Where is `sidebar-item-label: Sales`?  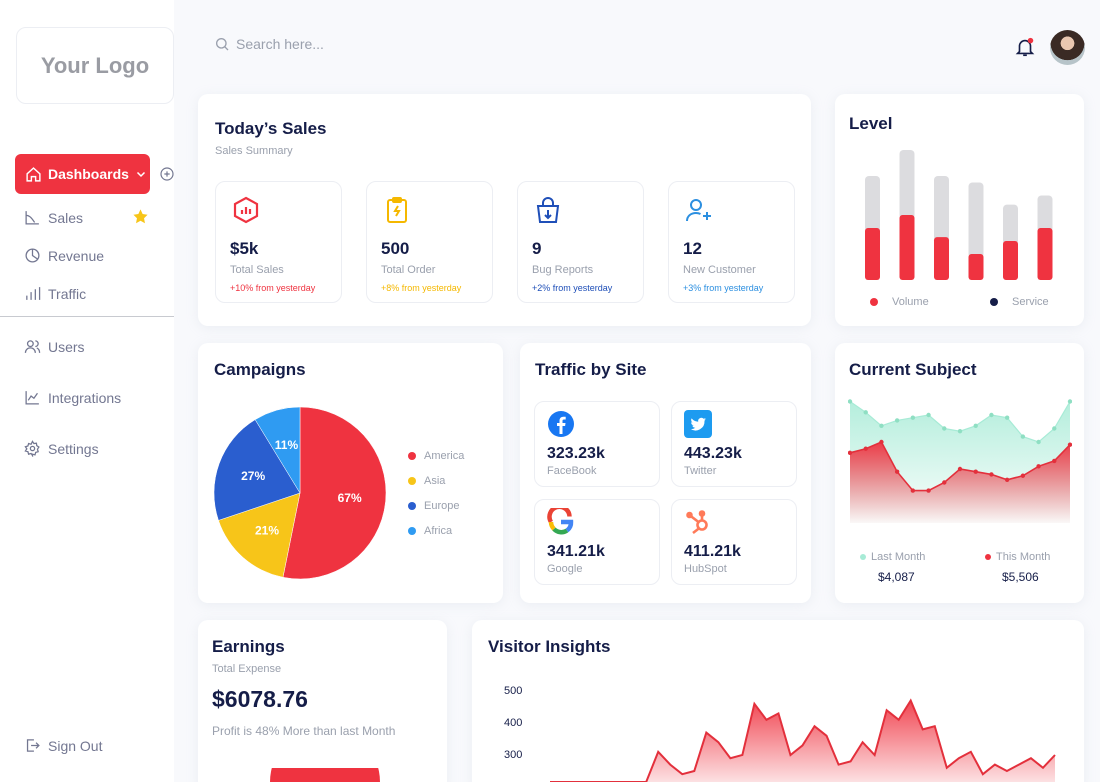
sidebar-item-label: Sales is located at coordinates (66, 217).